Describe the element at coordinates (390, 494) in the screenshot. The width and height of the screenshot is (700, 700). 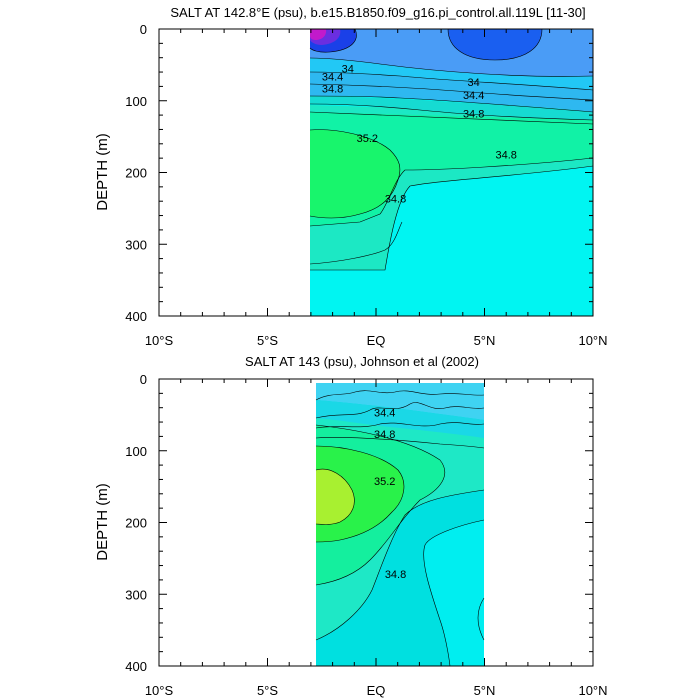
I see `panel-obs-contour-labels: 34.4 34.8 35.2 34.8` at that location.